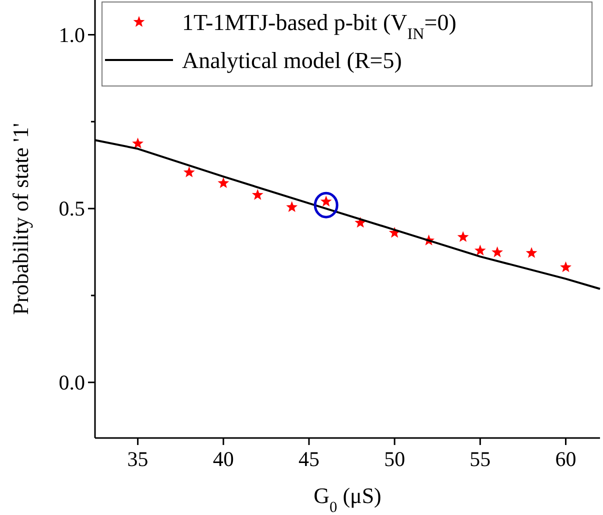 The image size is (603, 515). Describe the element at coordinates (71, 208) in the screenshot. I see `y-tick-label: 0.5` at that location.